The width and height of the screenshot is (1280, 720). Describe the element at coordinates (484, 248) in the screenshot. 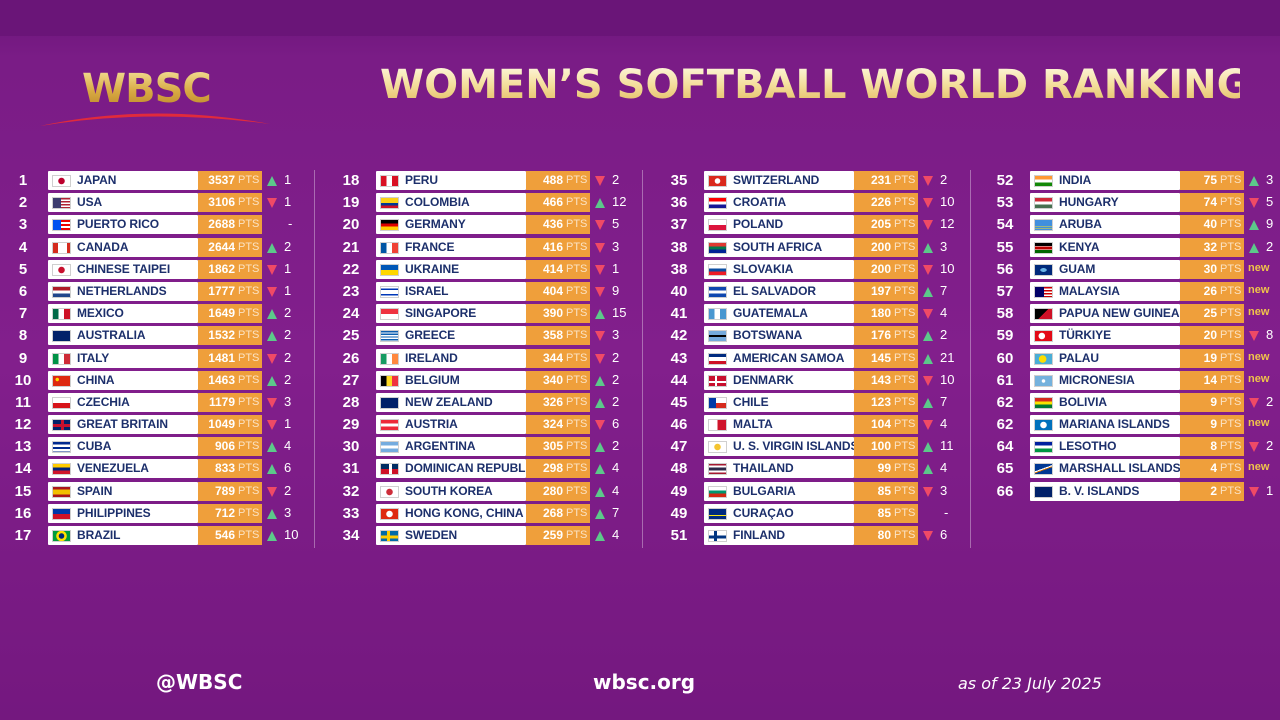

I see `ranking-row: 21 FRANCE 416 PTS 3` at that location.